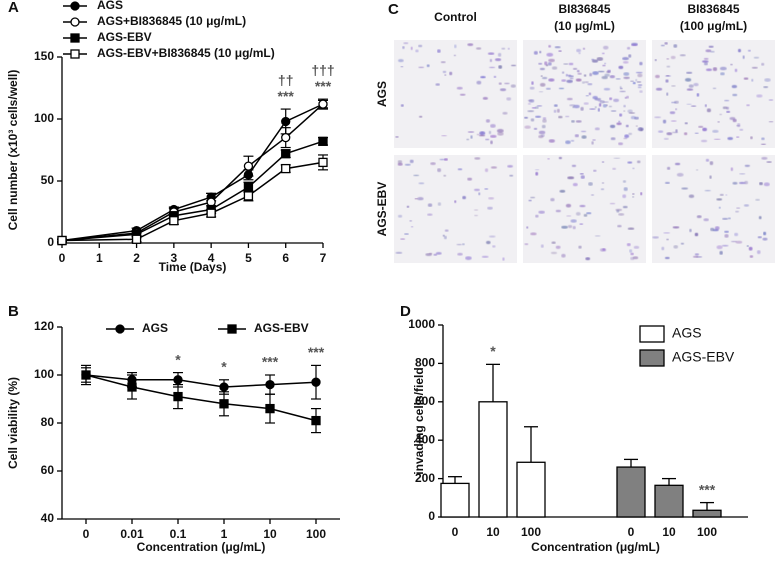 The width and height of the screenshot is (777, 563). Describe the element at coordinates (316, 534) in the screenshot. I see `x-tick-label: 100` at that location.